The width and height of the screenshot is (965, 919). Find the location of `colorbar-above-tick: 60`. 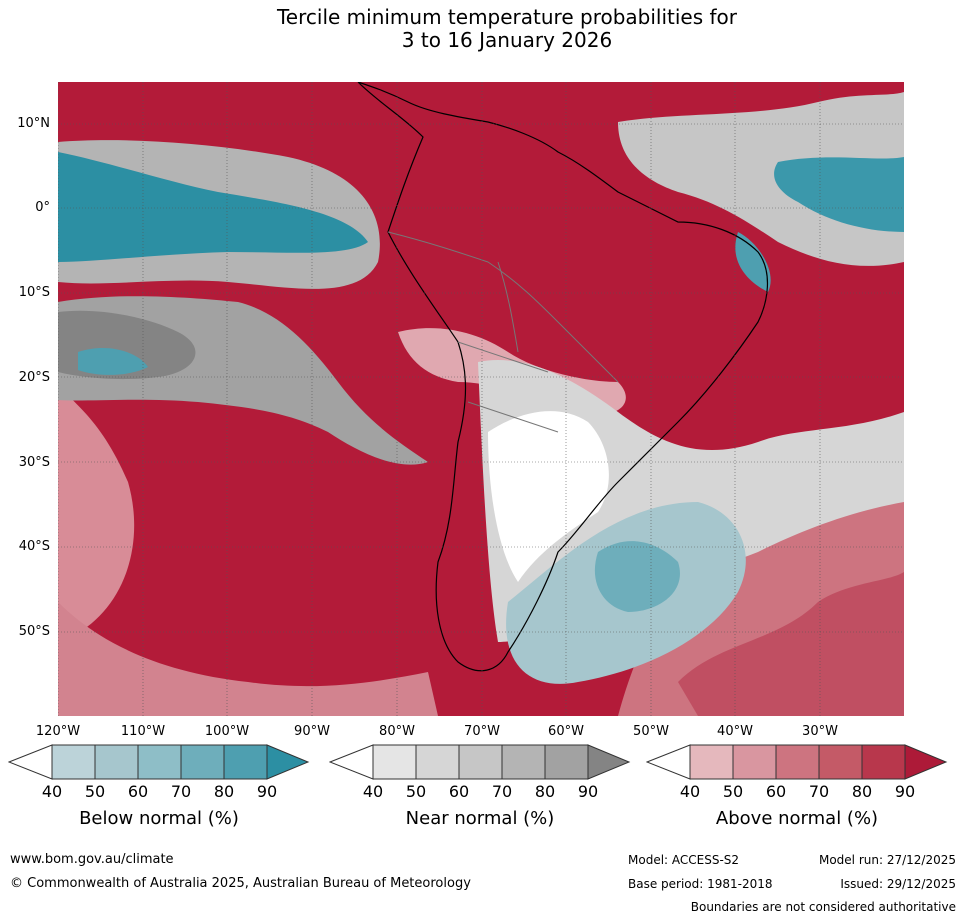

colorbar-above-tick: 60 is located at coordinates (776, 791).